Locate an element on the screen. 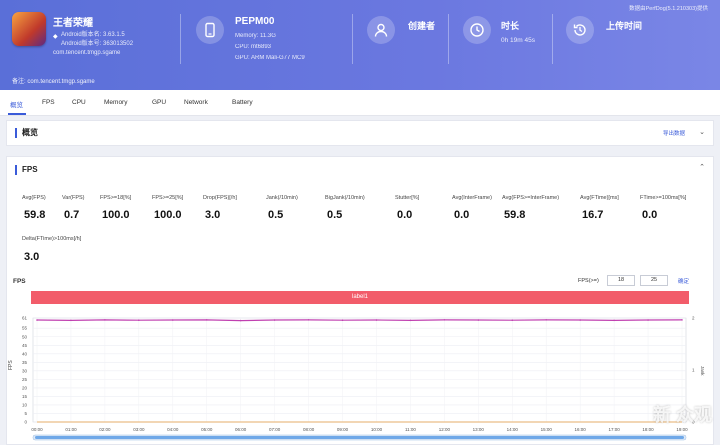  y2-tick-label: 2 is located at coordinates (693, 318).